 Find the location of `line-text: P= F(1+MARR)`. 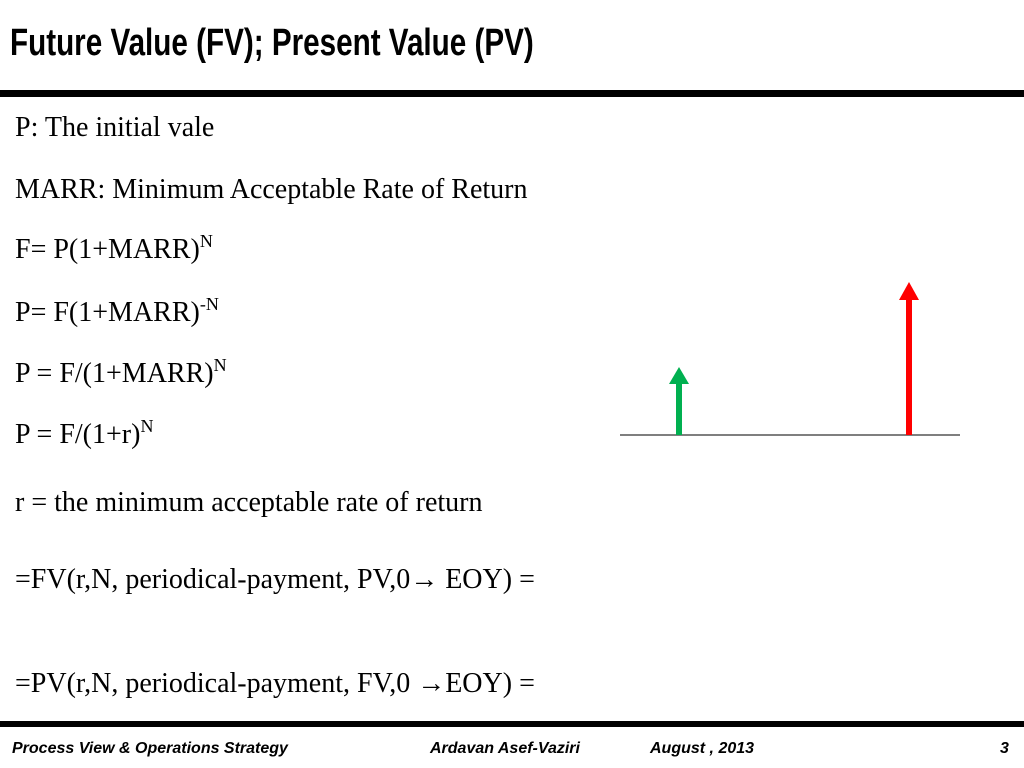

line-text: P= F(1+MARR) is located at coordinates (107, 312).